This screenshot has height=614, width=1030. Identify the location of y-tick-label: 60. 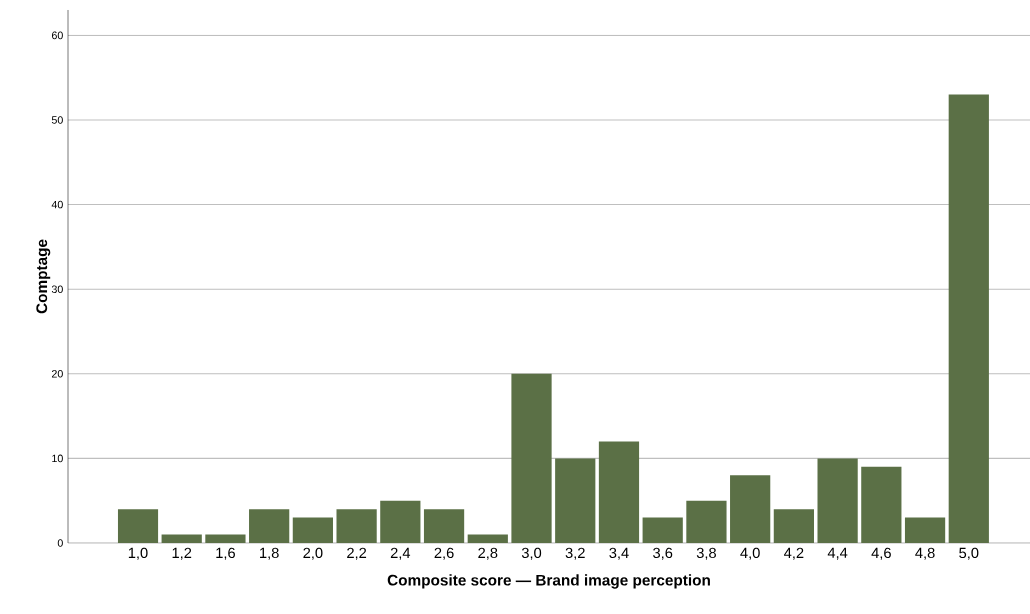
(57, 35).